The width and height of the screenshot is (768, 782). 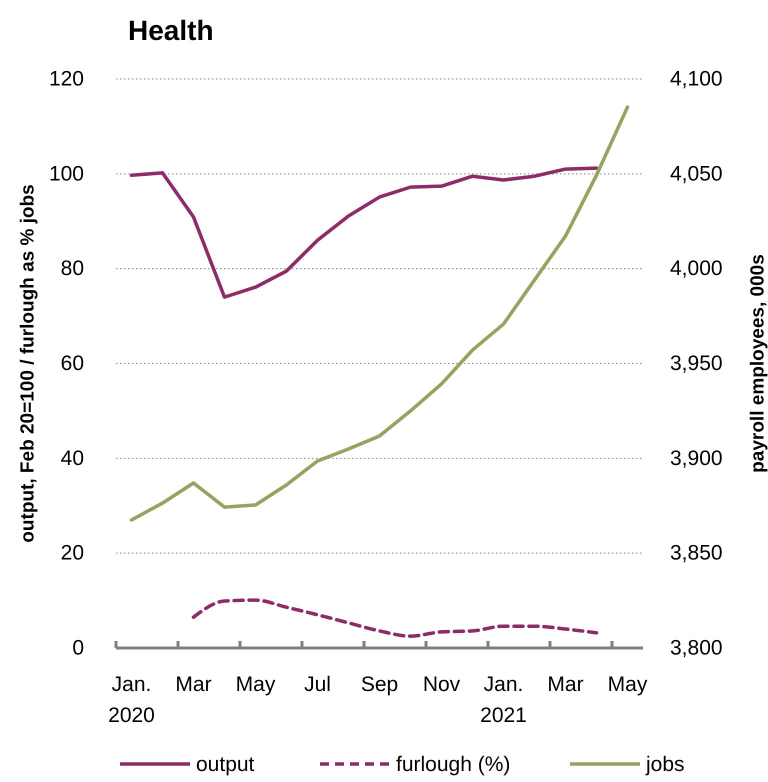 What do you see at coordinates (758, 363) in the screenshot?
I see `y2-axis-title: payroll employees, 000s` at bounding box center [758, 363].